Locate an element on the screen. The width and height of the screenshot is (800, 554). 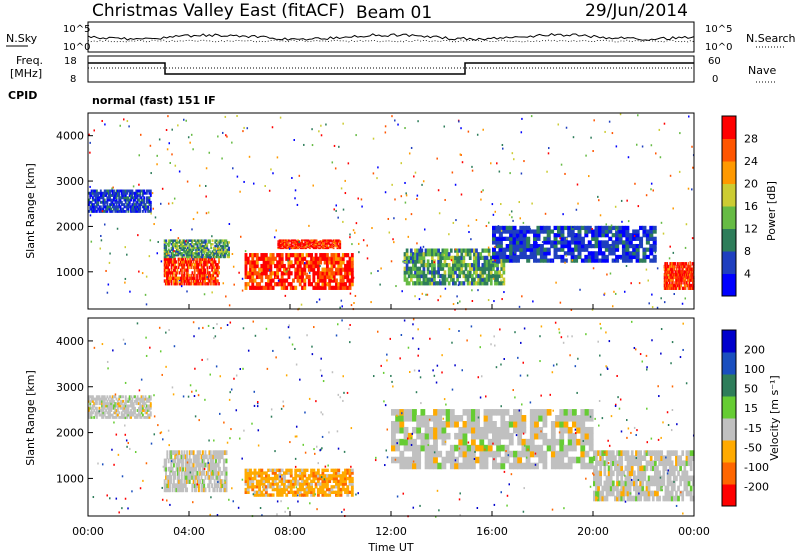
noise-right-tick-top: 10^5 is located at coordinates (718, 29).